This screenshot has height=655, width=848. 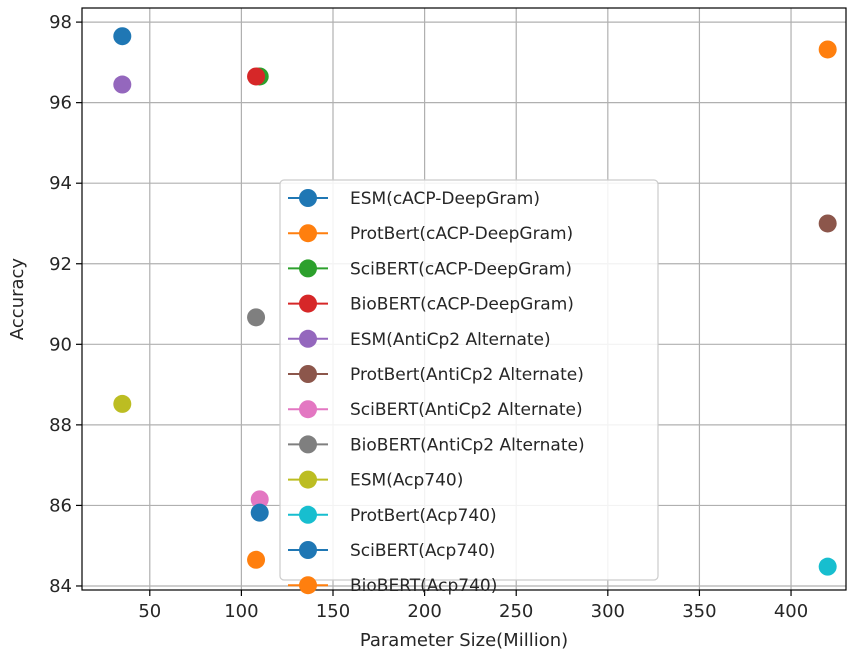 What do you see at coordinates (450, 340) in the screenshot?
I see `legend-label: ESM(AntiCp2 Alternate)` at bounding box center [450, 340].